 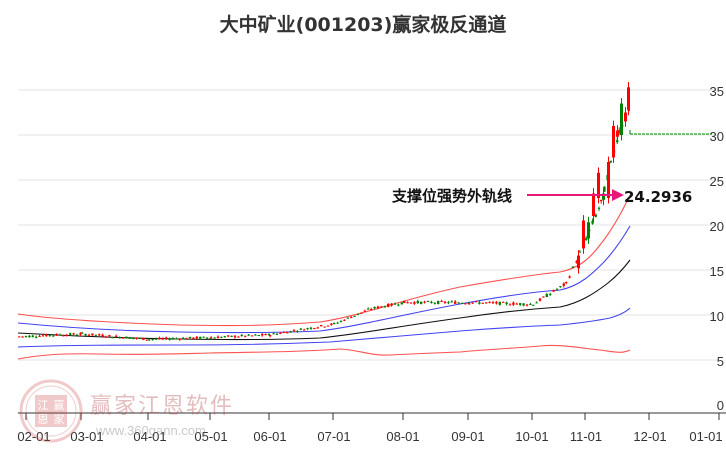 I want to click on lower-inner-band, so click(x=324, y=327).